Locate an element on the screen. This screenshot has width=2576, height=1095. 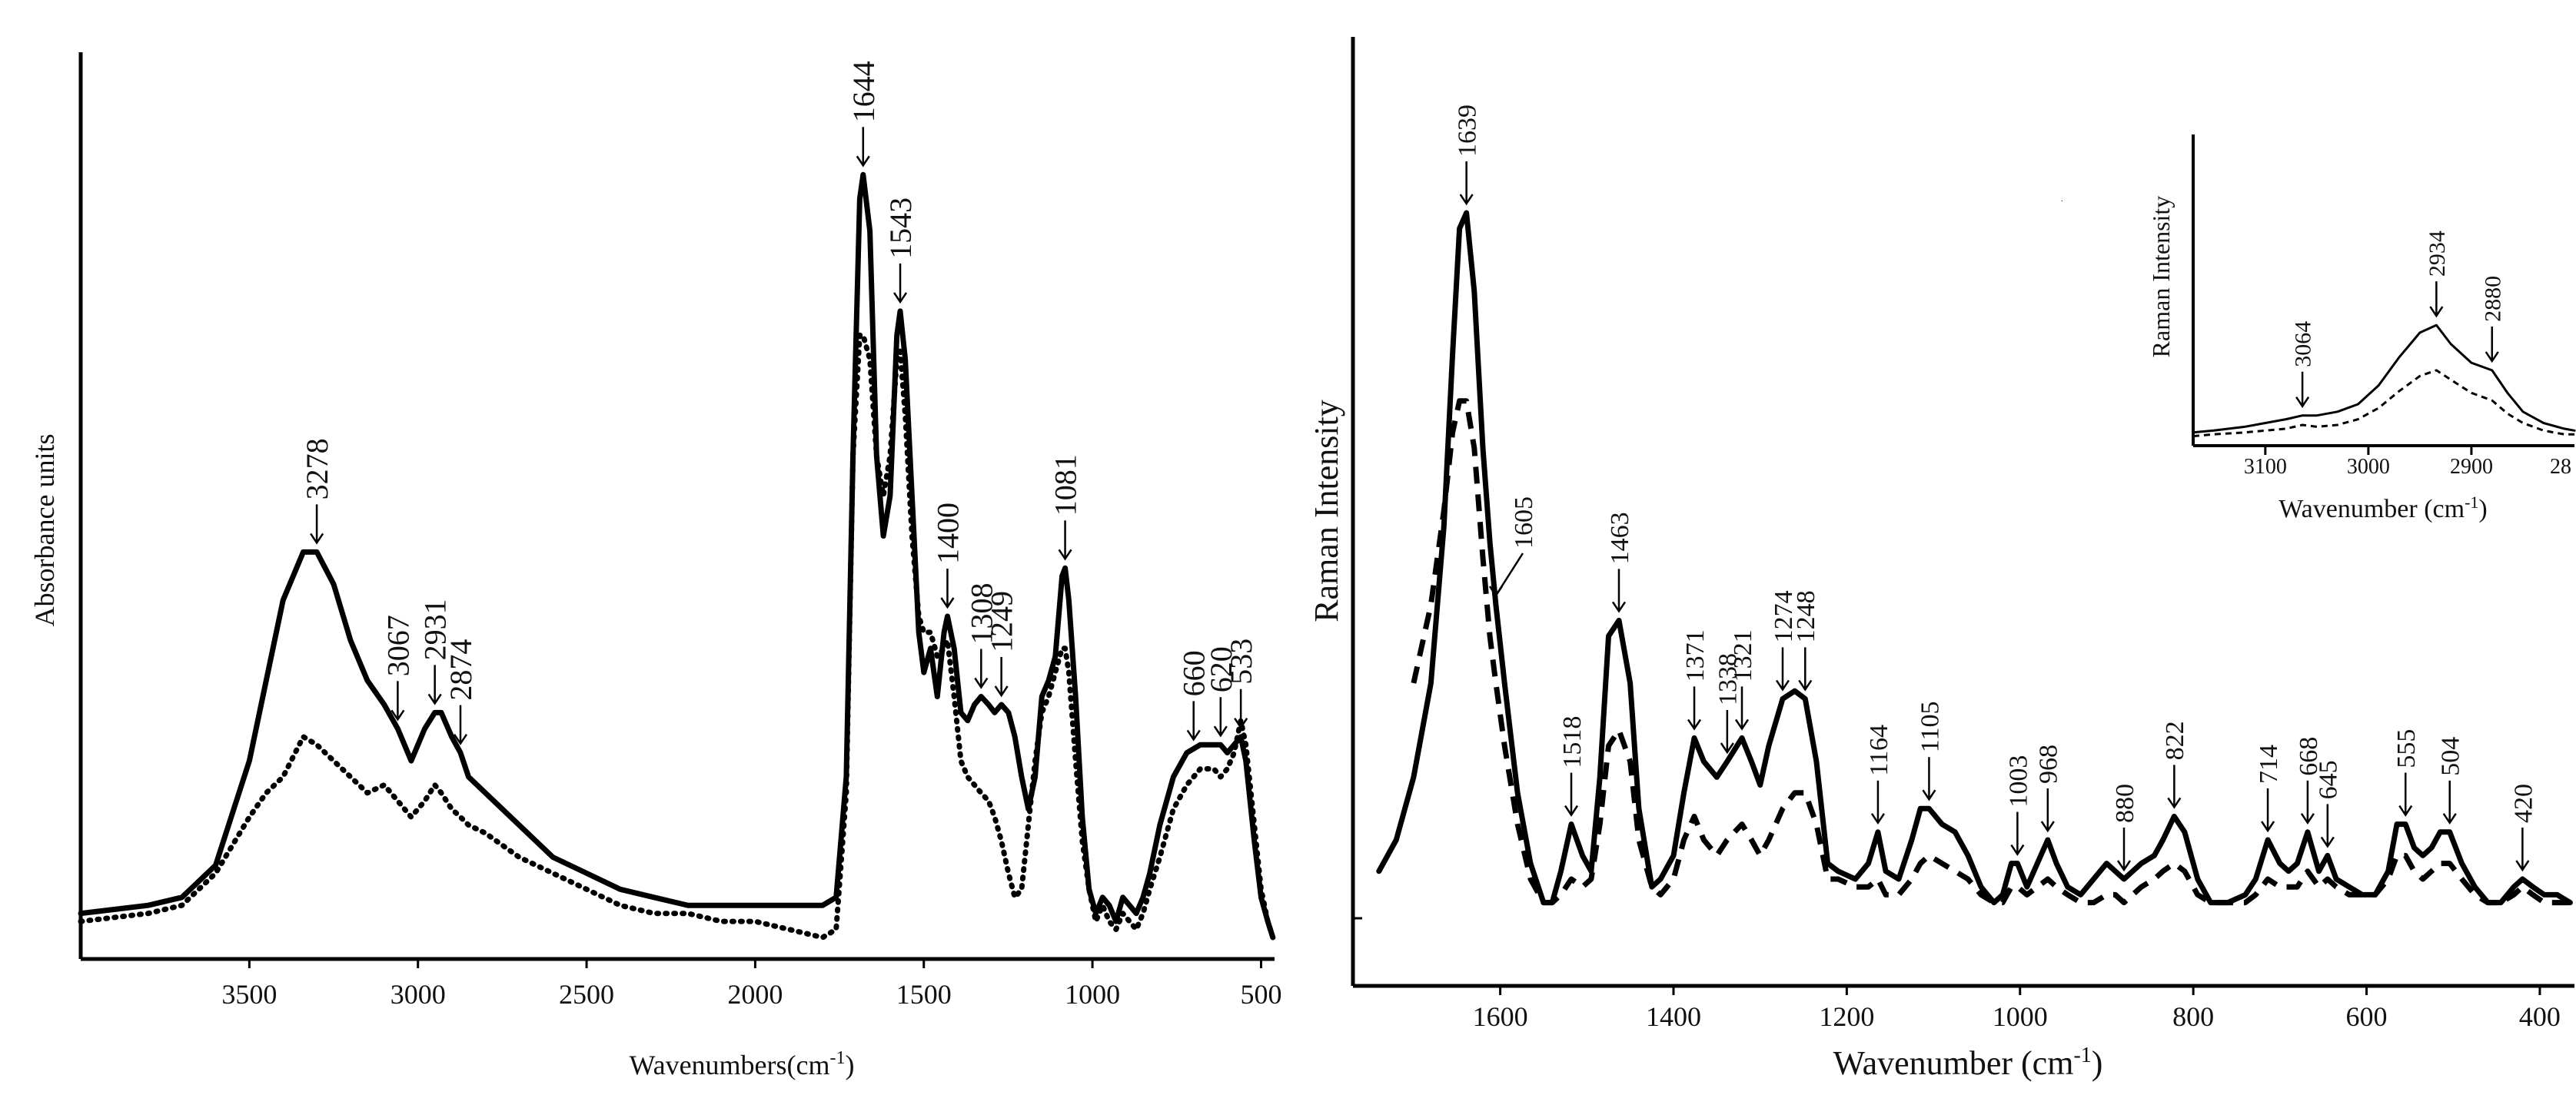
raman-peak-annotation: 1639 is located at coordinates (1468, 155).